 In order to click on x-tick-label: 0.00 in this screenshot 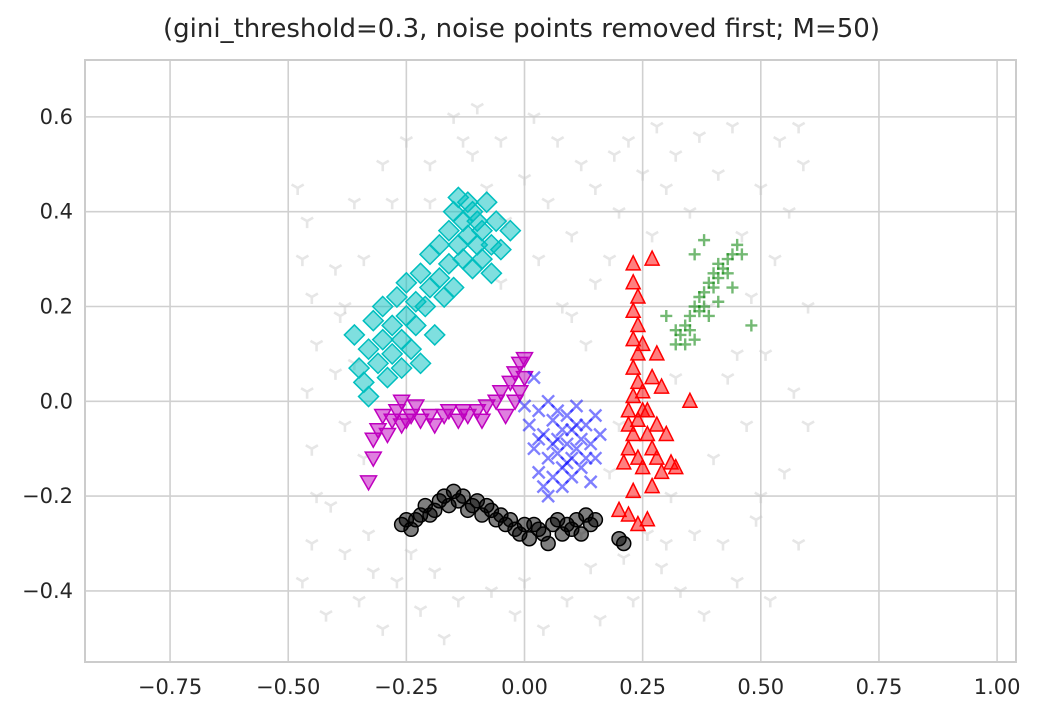, I will do `click(524, 687)`.